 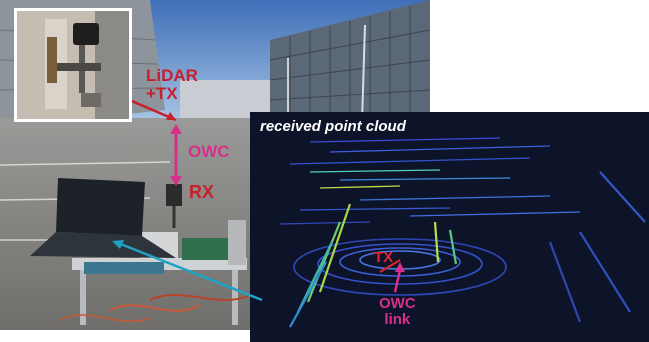 I want to click on circuit-board, so click(x=205, y=249).